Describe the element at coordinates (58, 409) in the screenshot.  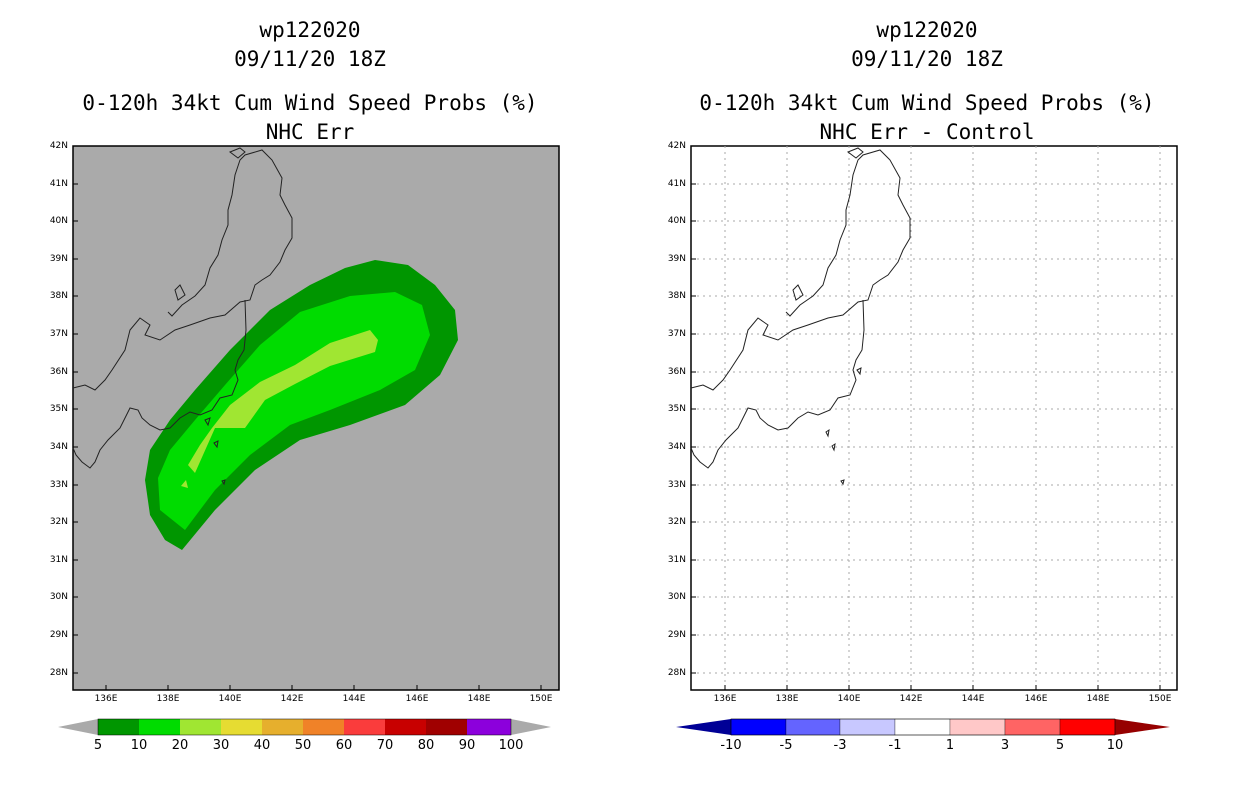
I see `left-lat-label: 35N` at that location.